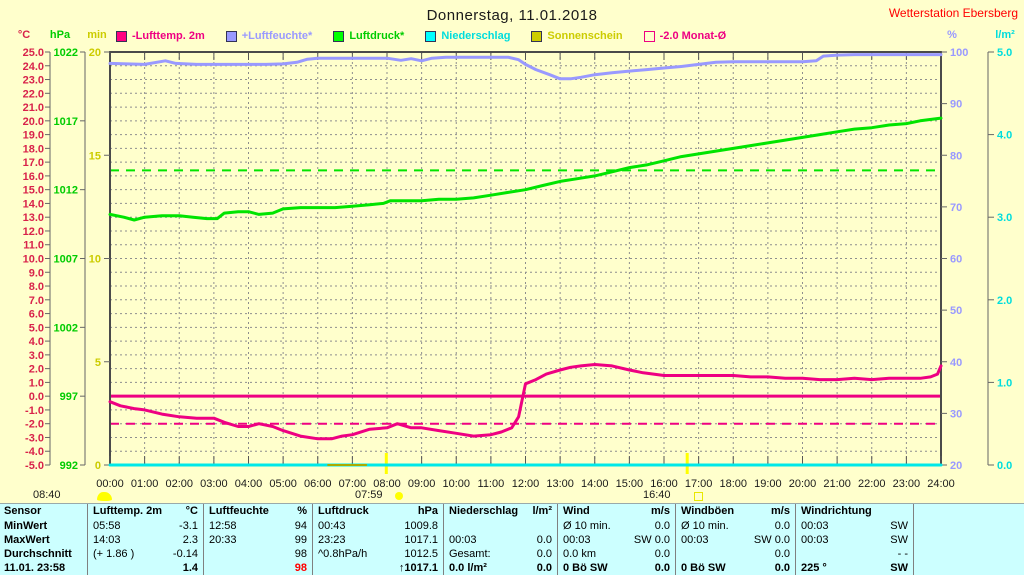  Describe the element at coordinates (38, 554) in the screenshot. I see `table-row-label-text: Durchschnitt` at that location.